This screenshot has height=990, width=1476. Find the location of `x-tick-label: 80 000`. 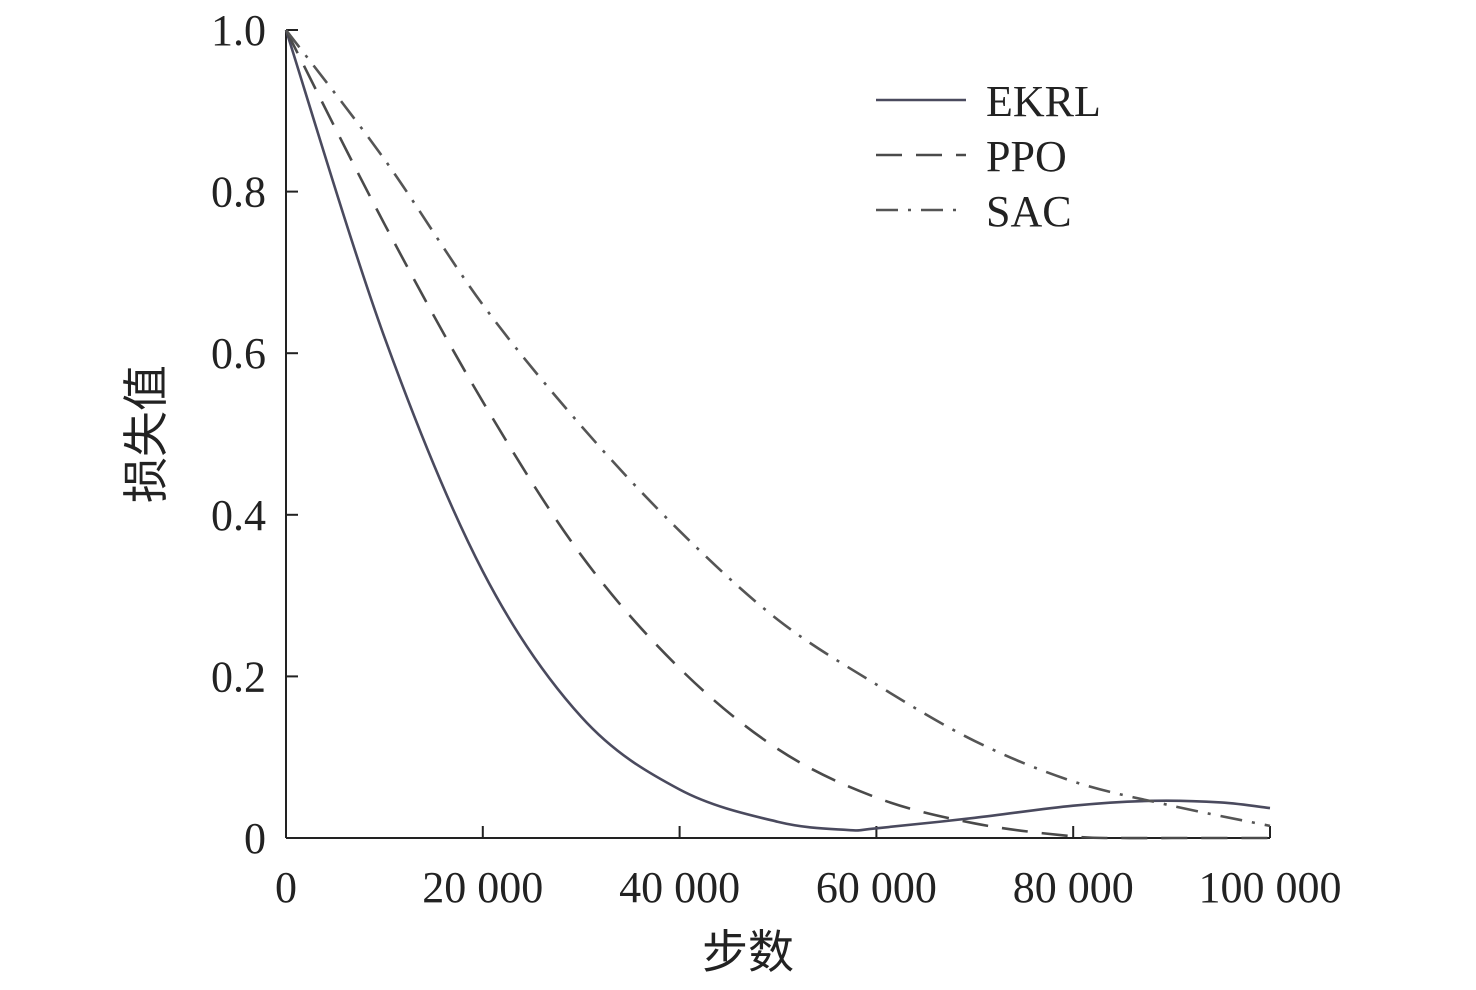

x-tick-label: 80 000 is located at coordinates (1073, 887).